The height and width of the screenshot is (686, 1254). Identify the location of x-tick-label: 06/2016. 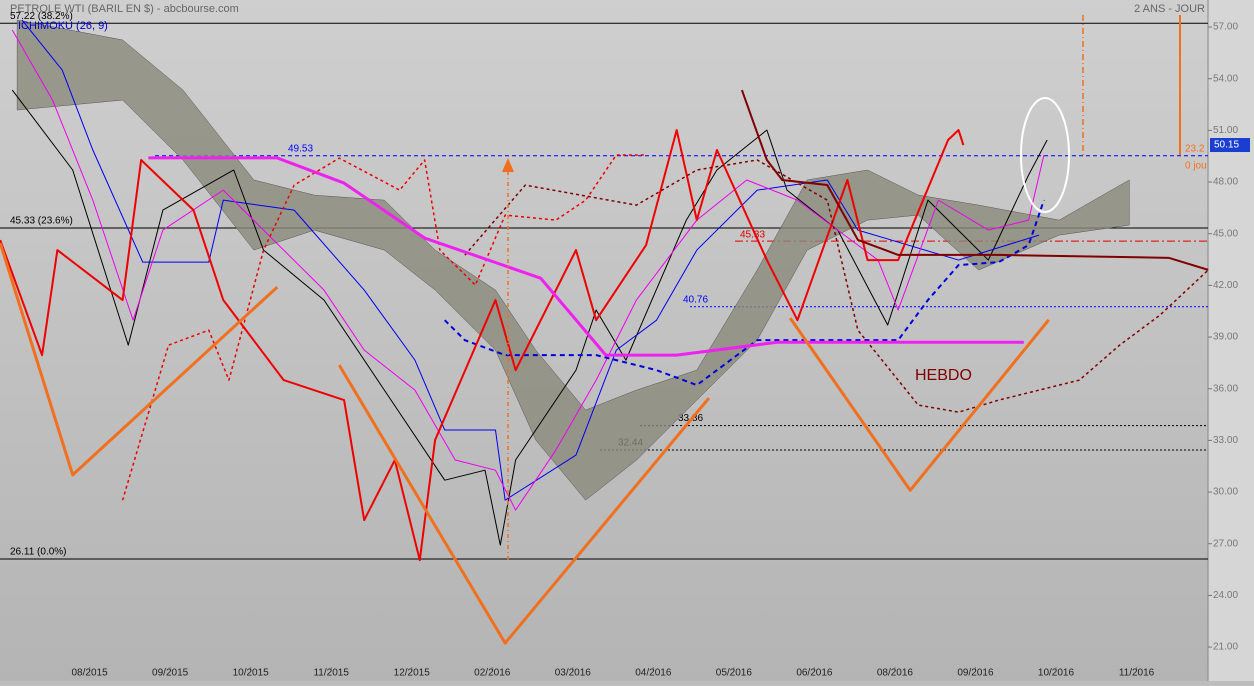
(814, 673).